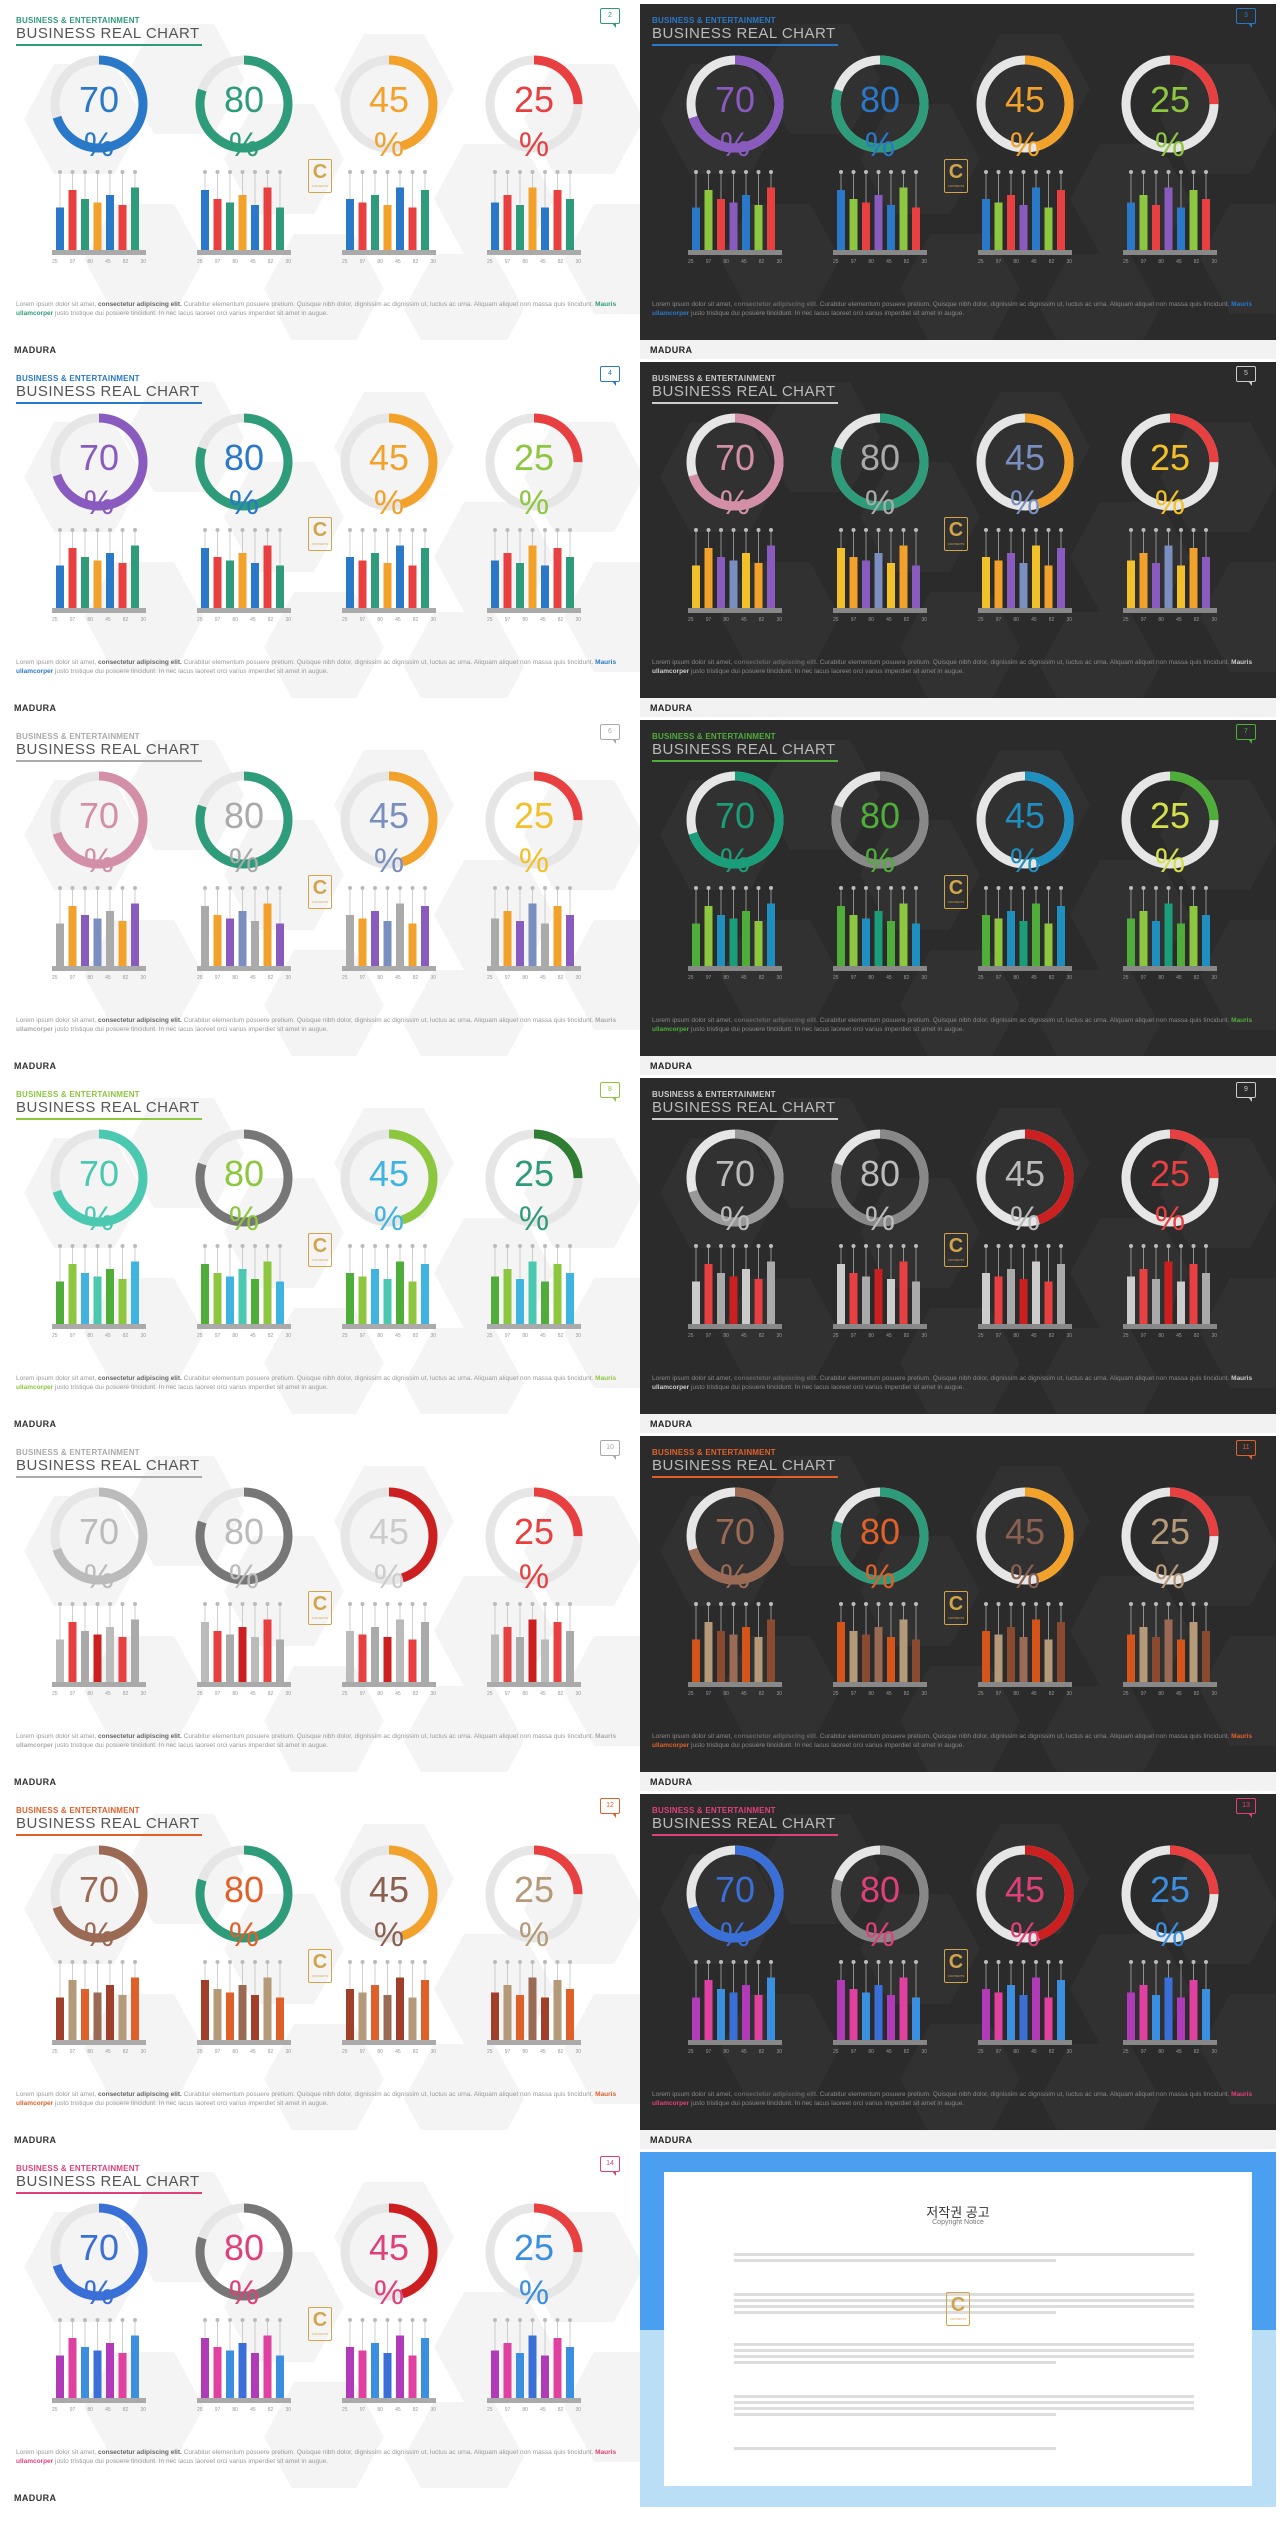 Image resolution: width=1280 pixels, height=2532 pixels. What do you see at coordinates (714, 378) in the screenshot?
I see `slide-kicker: BUSINESS & ENTERTAINMENT` at bounding box center [714, 378].